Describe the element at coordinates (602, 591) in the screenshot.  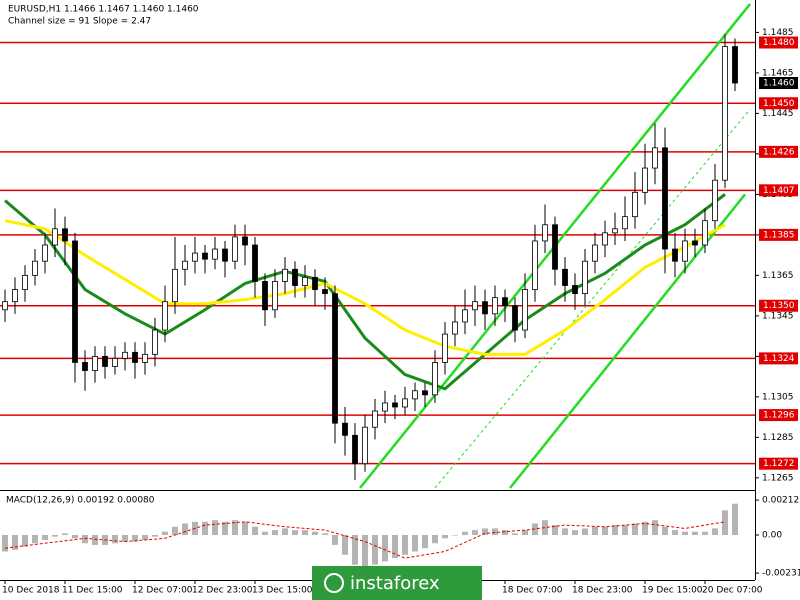
I see `x-tick-label: 18 Dec 23:00` at that location.